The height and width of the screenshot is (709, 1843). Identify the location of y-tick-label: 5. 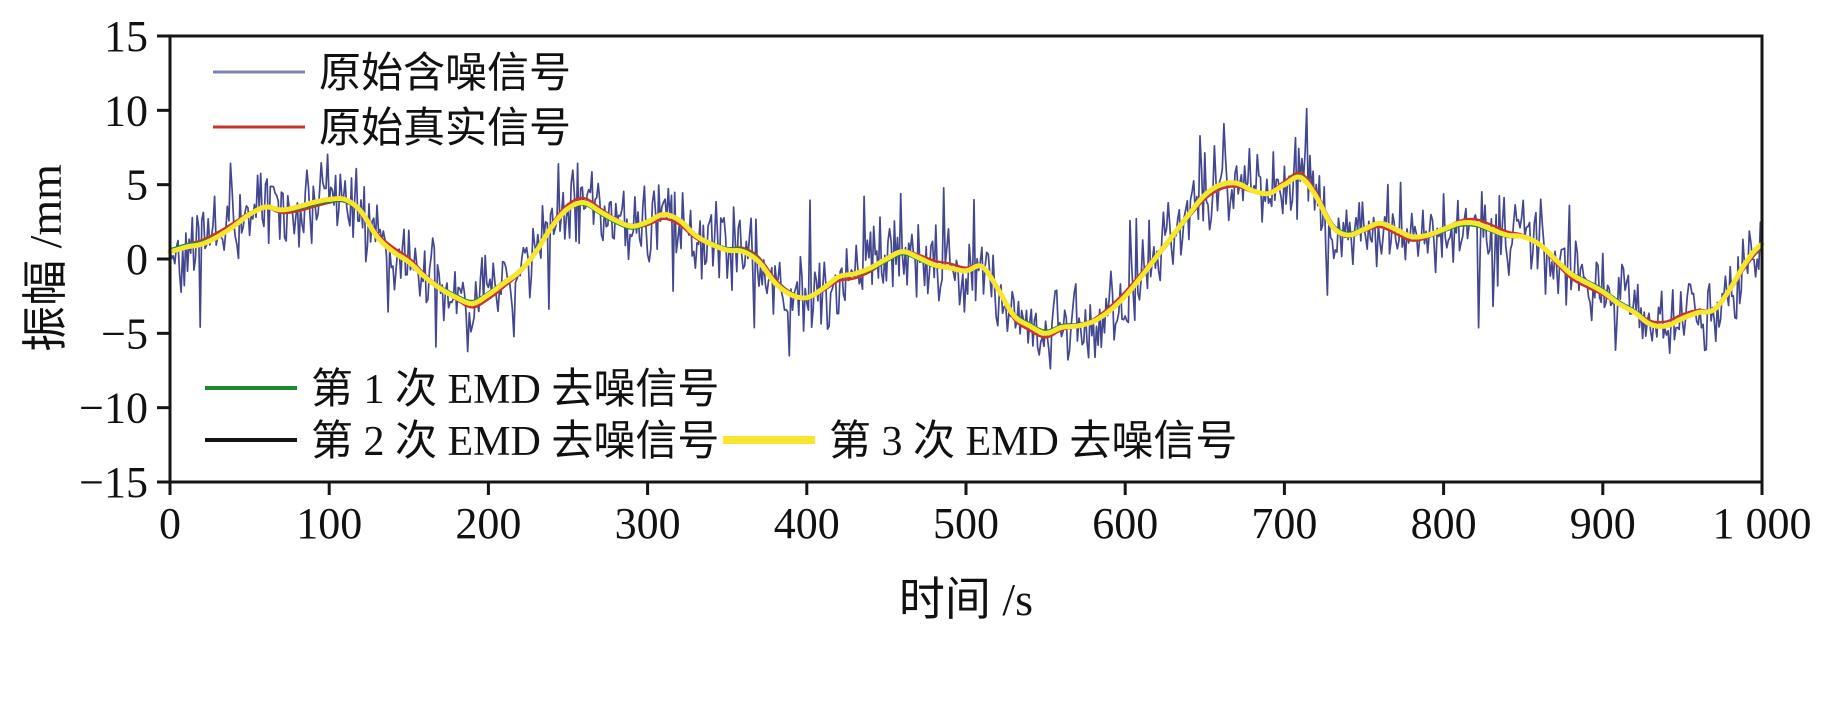
(137, 185).